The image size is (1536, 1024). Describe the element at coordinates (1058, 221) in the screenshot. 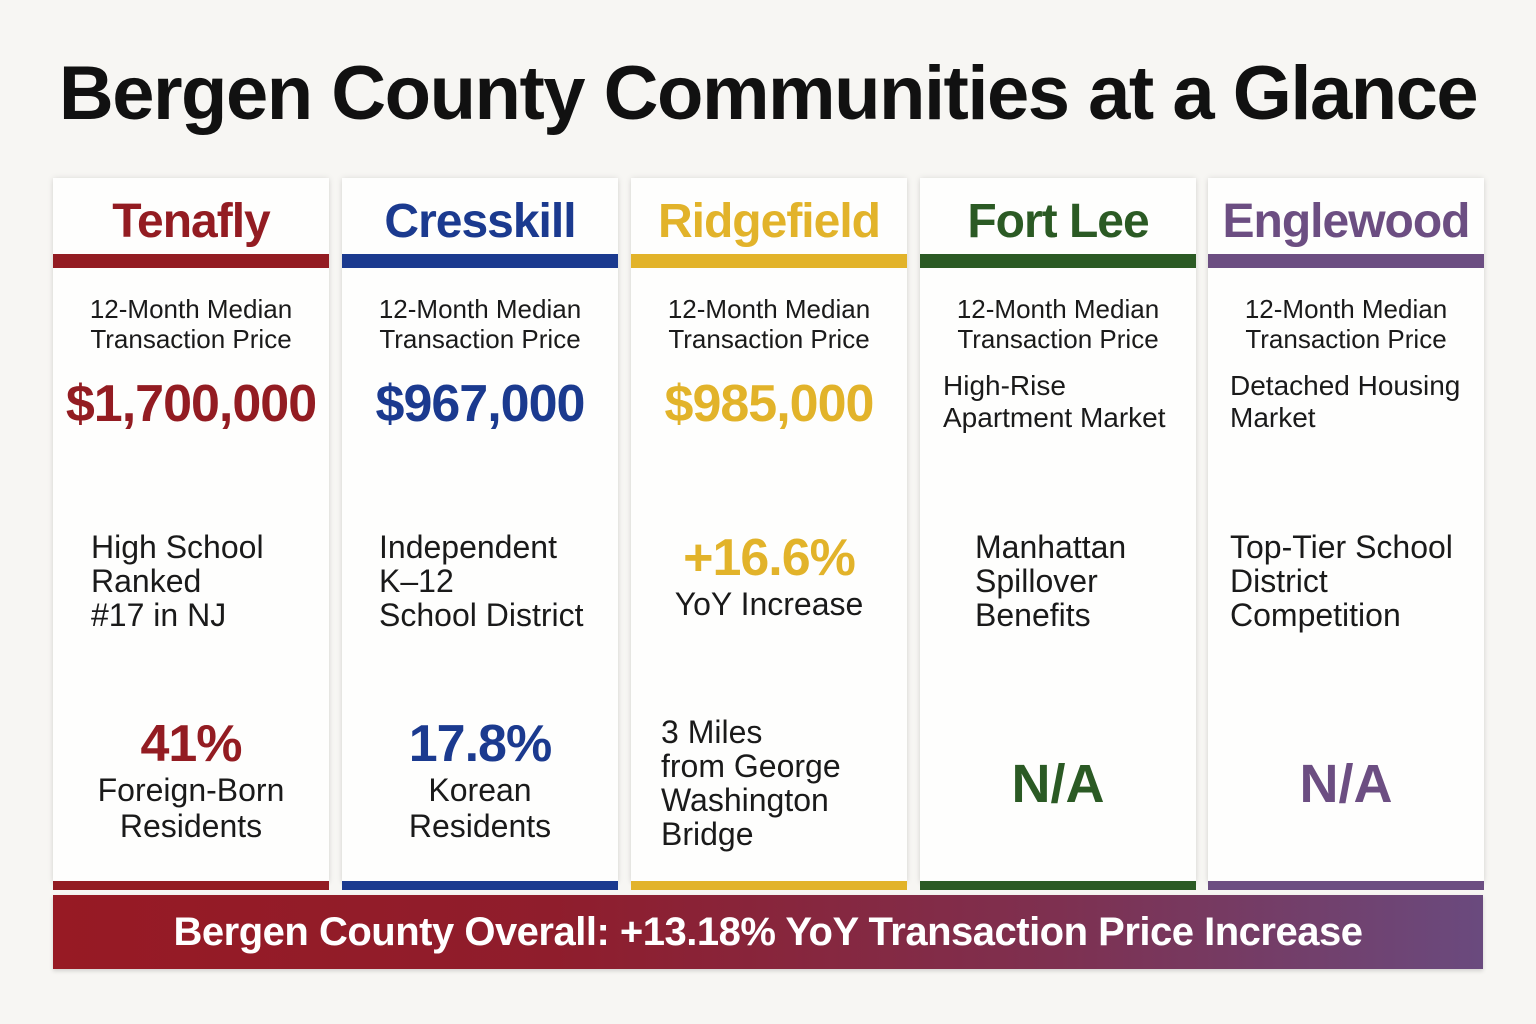

I see `card-title: Fort Lee` at that location.